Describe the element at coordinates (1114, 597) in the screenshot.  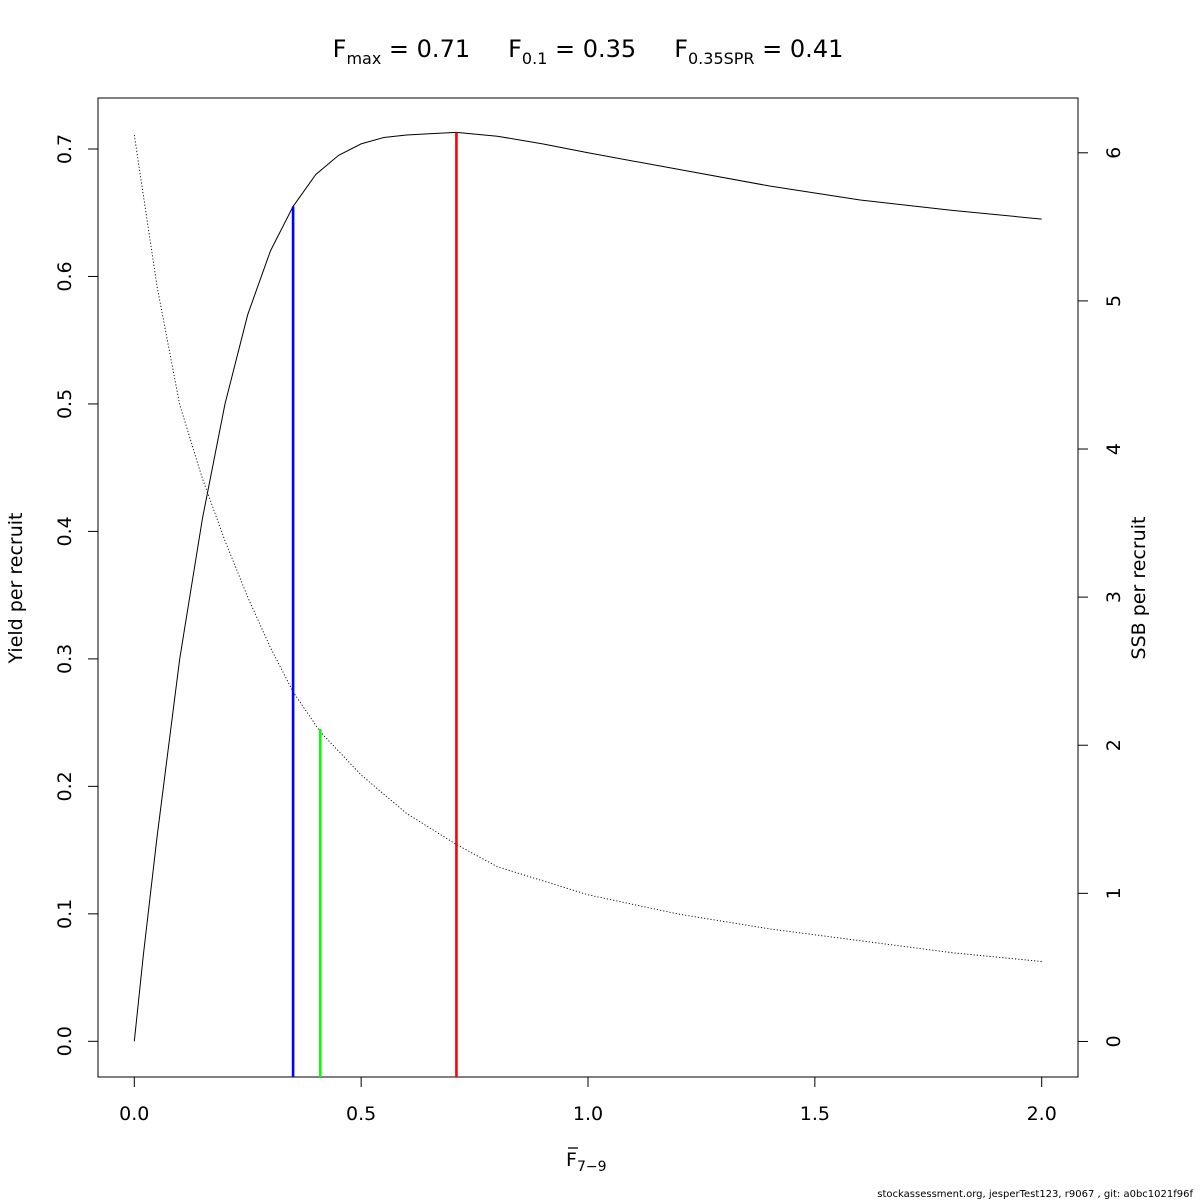
I see `y2-tick-label: 3` at that location.